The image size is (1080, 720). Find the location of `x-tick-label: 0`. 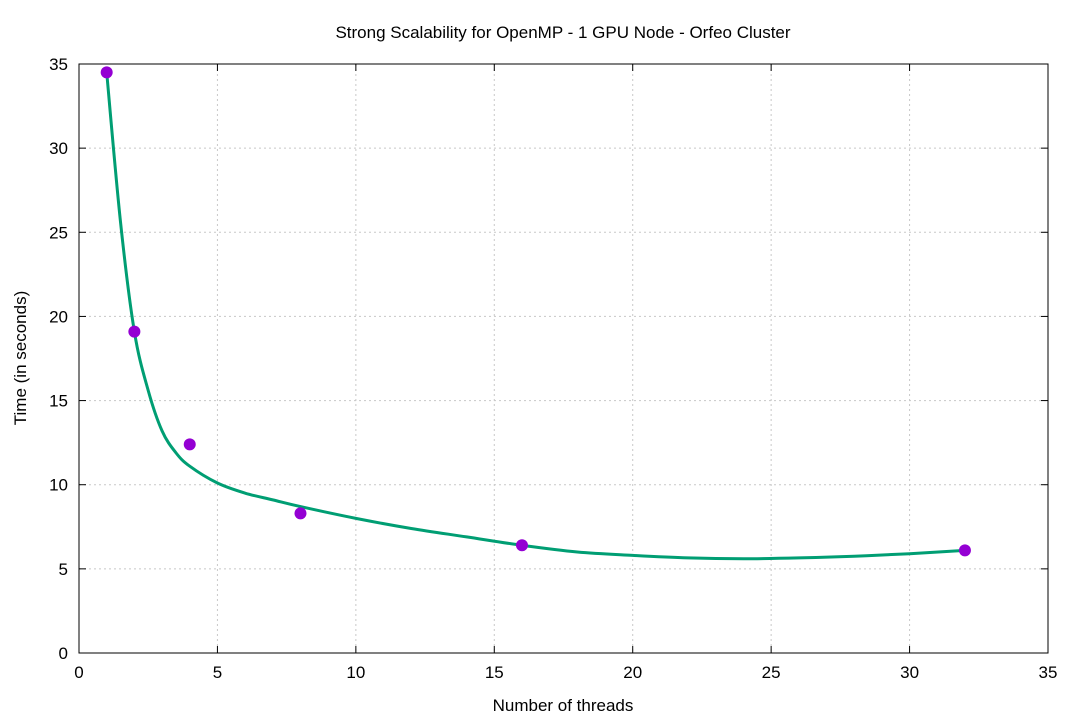

x-tick-label: 0 is located at coordinates (78, 672).